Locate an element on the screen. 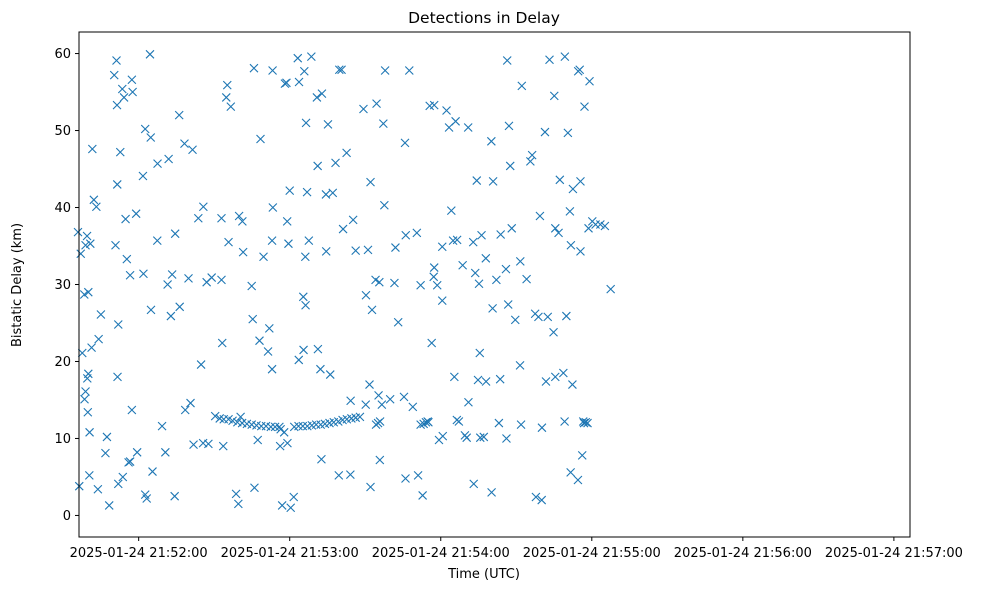 This screenshot has width=989, height=590. y-tick-label: 10 is located at coordinates (62, 439).